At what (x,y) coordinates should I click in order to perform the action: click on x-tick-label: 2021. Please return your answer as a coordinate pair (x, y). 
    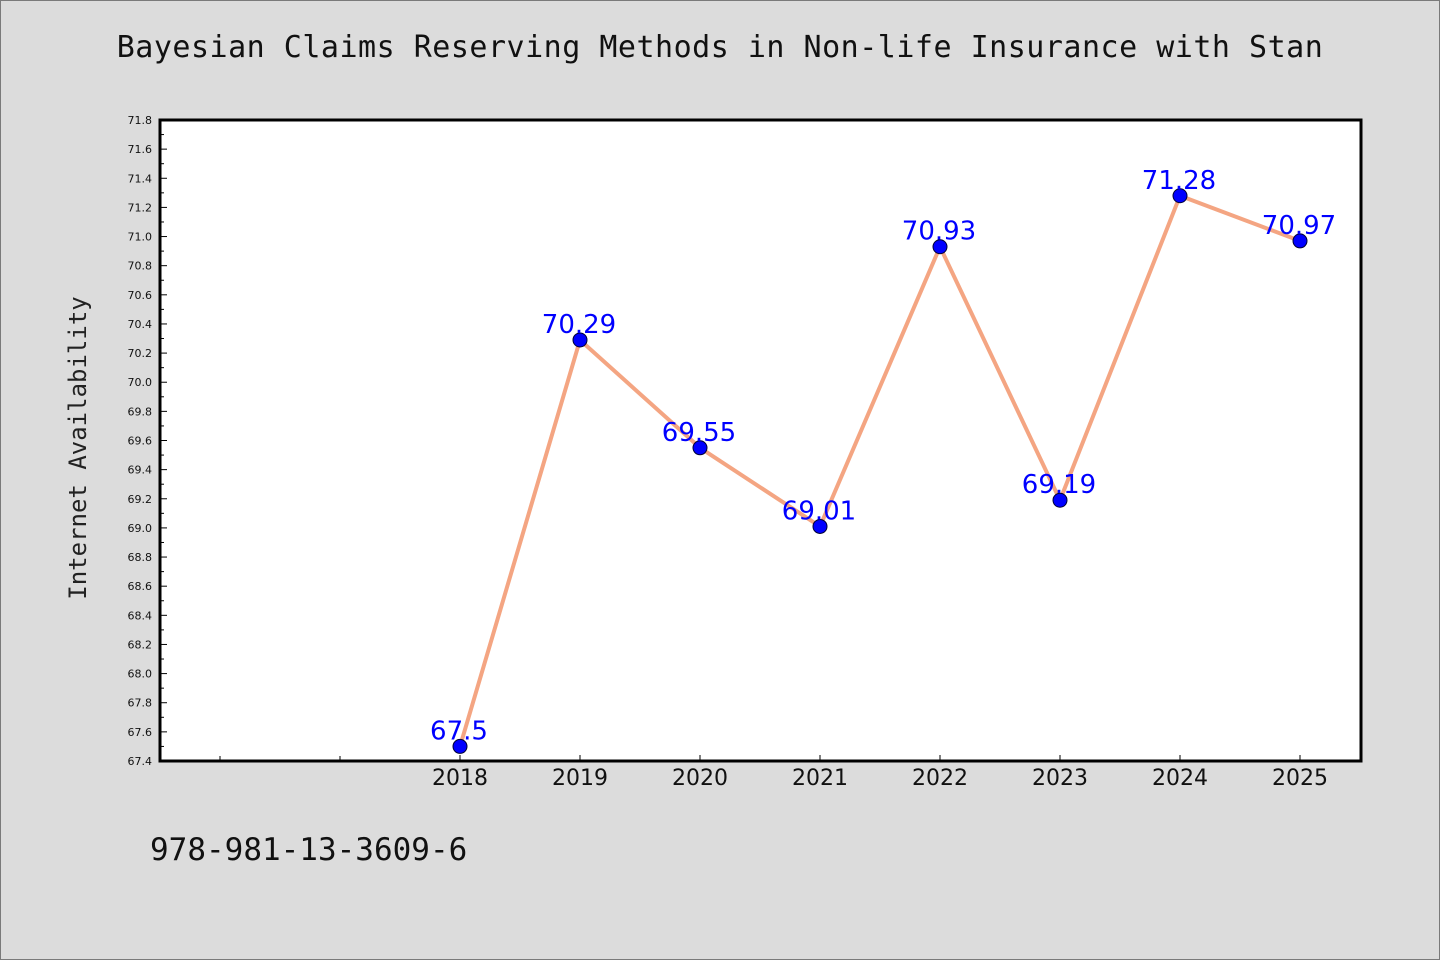
    Looking at the image, I should click on (820, 778).